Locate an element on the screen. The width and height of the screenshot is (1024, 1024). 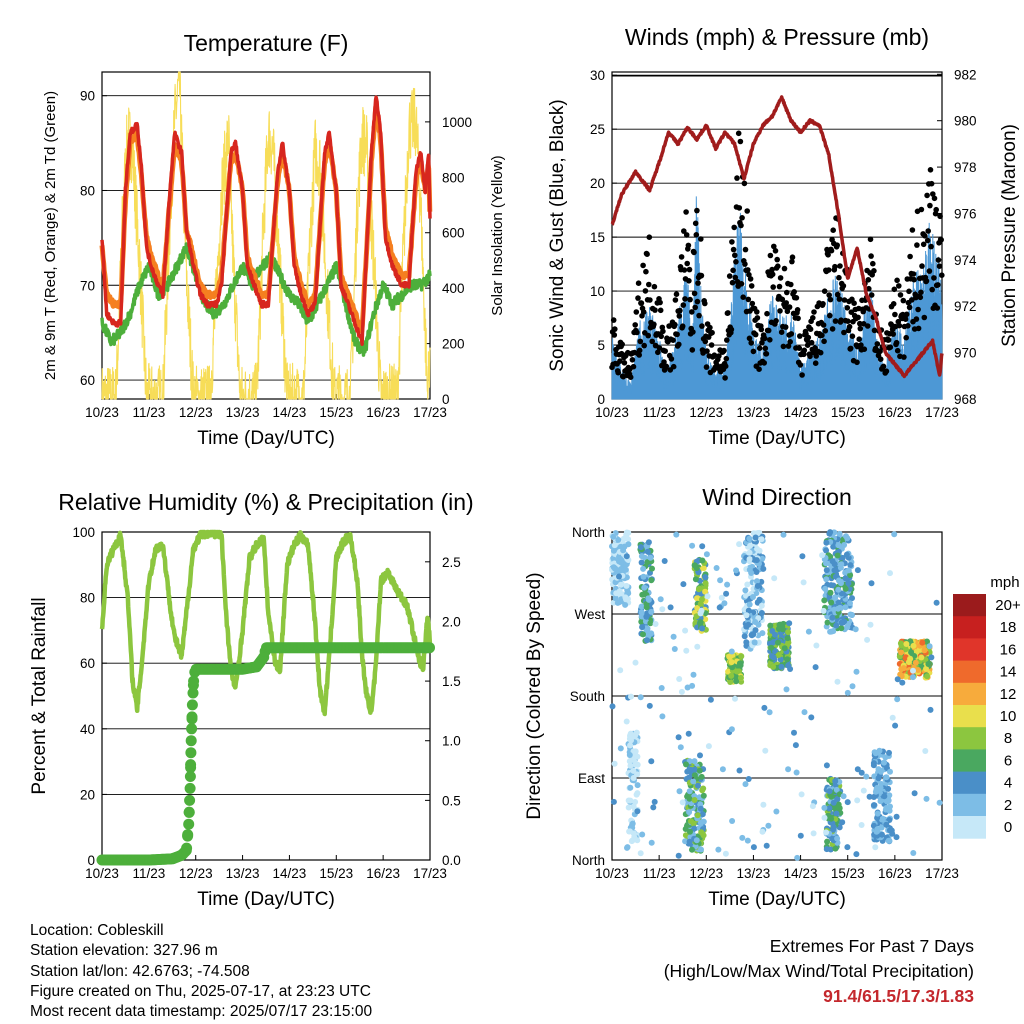
temperature-y-tick-label: 80 is located at coordinates (87, 190).